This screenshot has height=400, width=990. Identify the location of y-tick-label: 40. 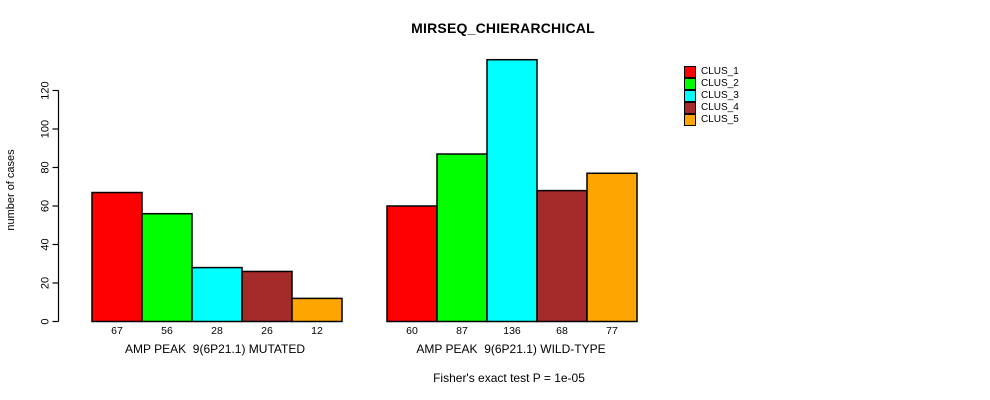
(46, 244).